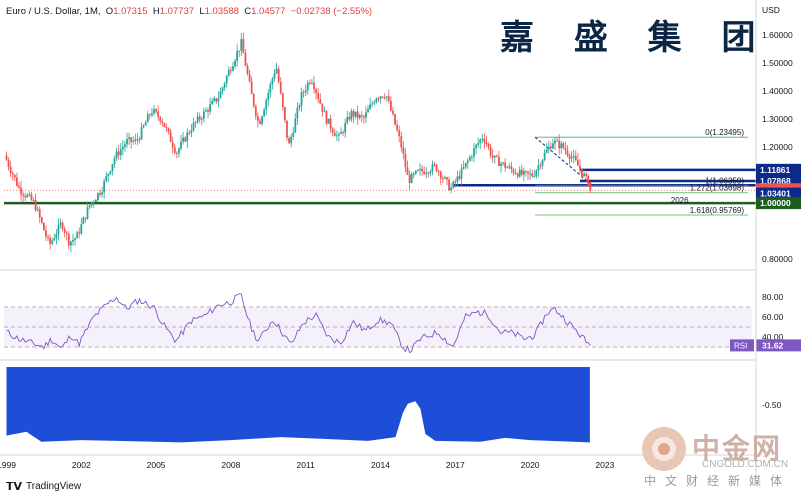 The image size is (801, 503). What do you see at coordinates (773, 317) in the screenshot?
I see `rsi-tick-label: 60.00` at bounding box center [773, 317].